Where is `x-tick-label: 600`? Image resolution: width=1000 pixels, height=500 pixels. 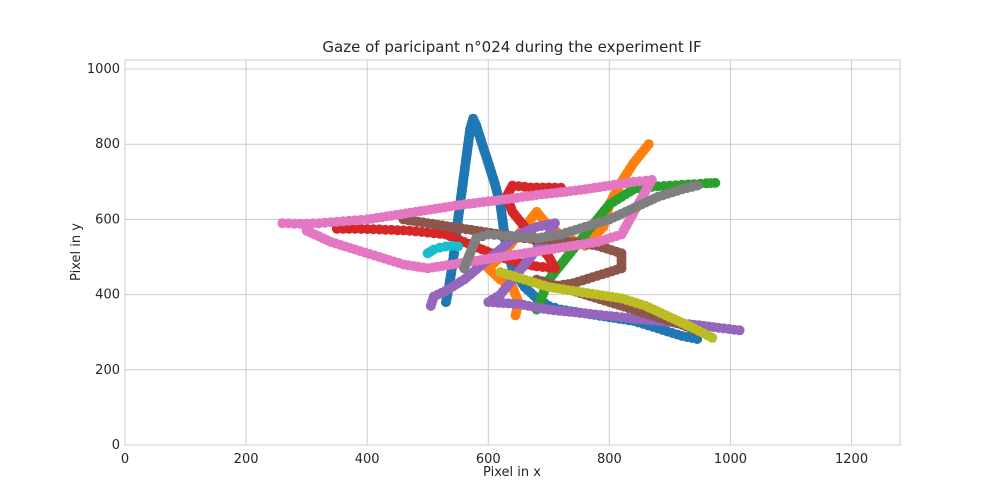 x-tick-label: 600 is located at coordinates (488, 459).